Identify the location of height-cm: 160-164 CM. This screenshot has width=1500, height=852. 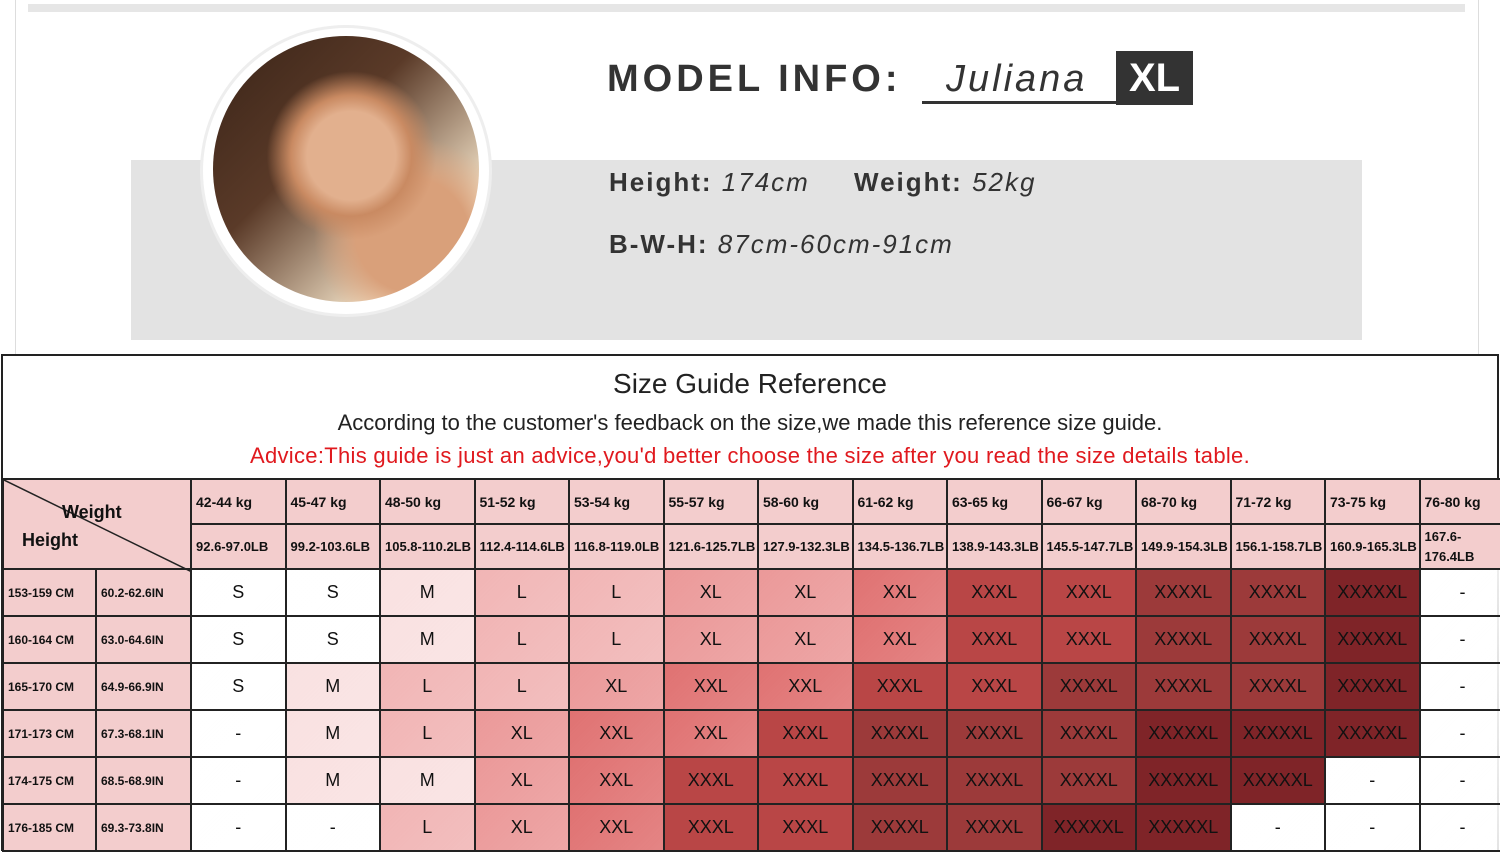
(49, 639).